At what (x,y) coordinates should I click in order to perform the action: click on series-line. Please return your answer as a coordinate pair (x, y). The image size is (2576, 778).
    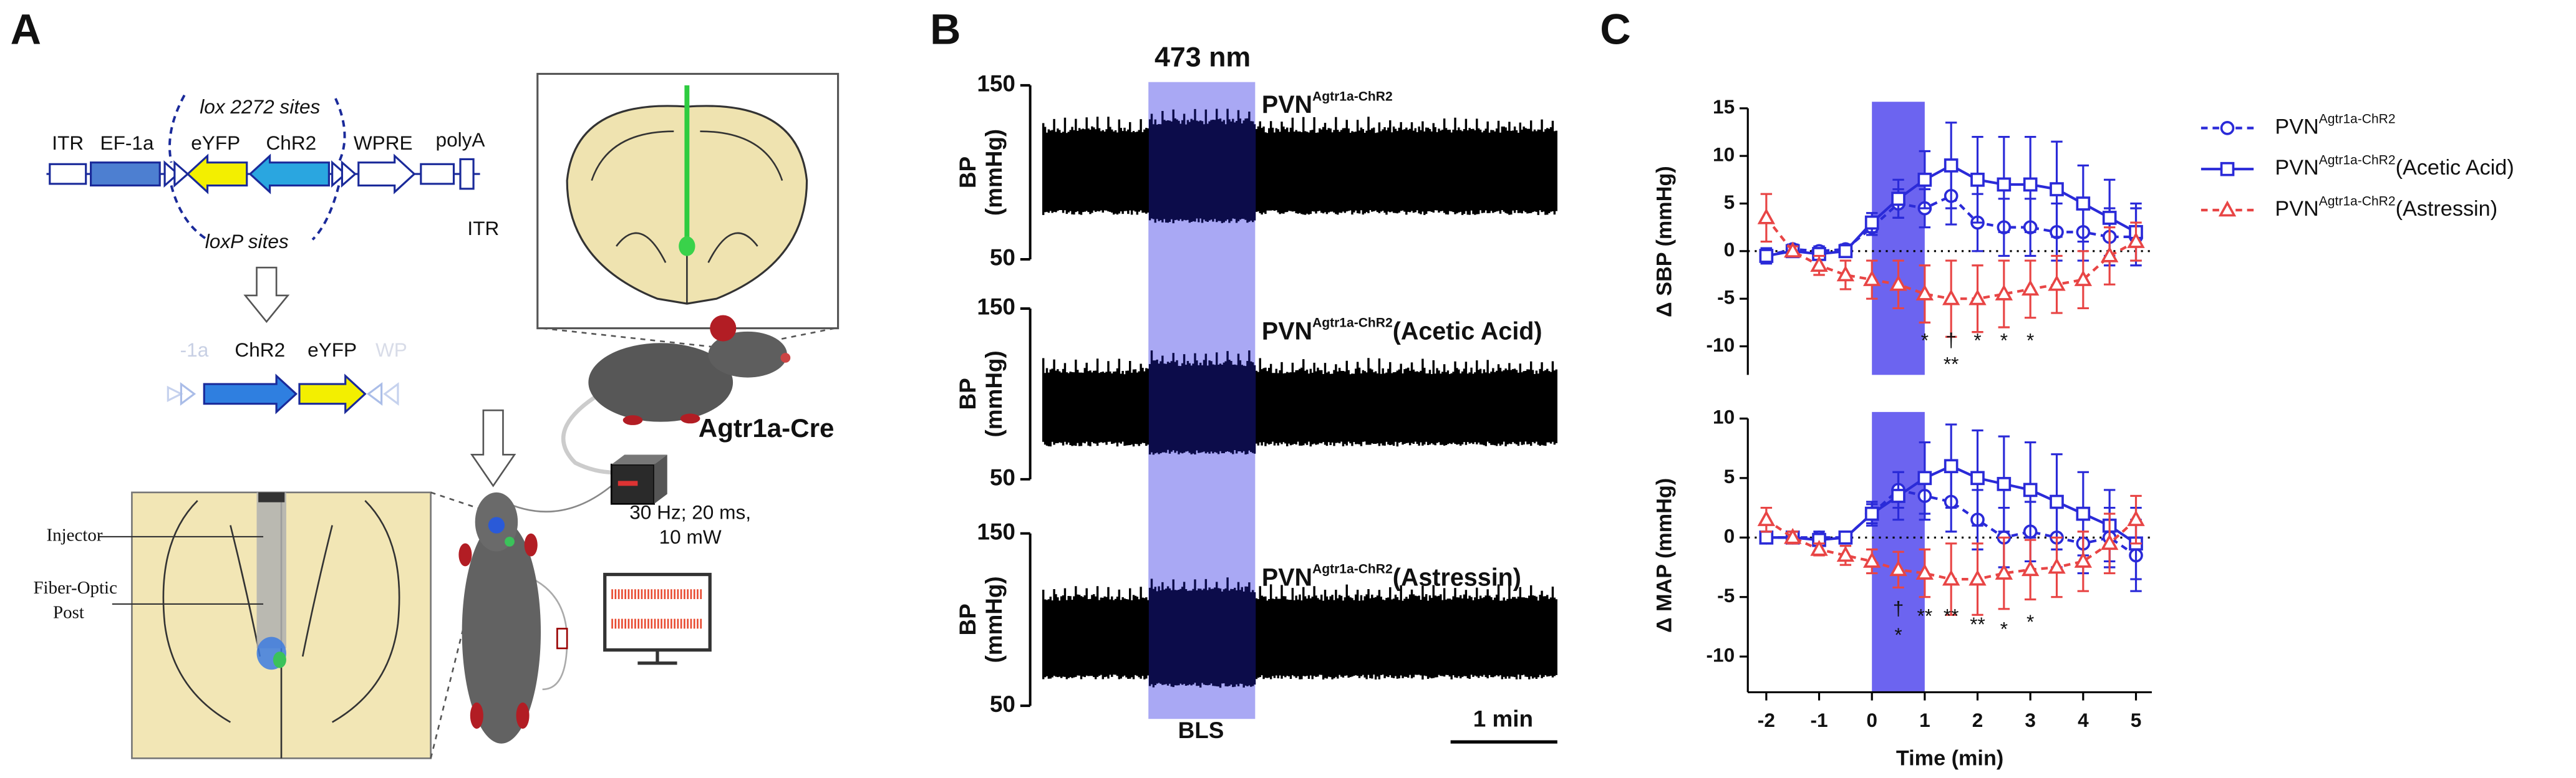
    Looking at the image, I should click on (1951, 226).